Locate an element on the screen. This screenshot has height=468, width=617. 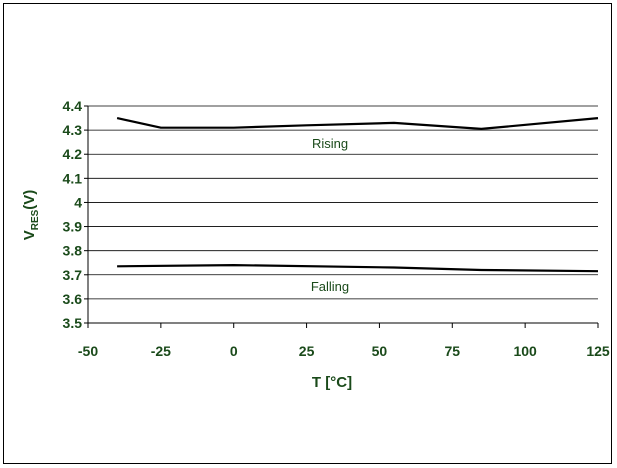
series-label-falling: Falling is located at coordinates (330, 286).